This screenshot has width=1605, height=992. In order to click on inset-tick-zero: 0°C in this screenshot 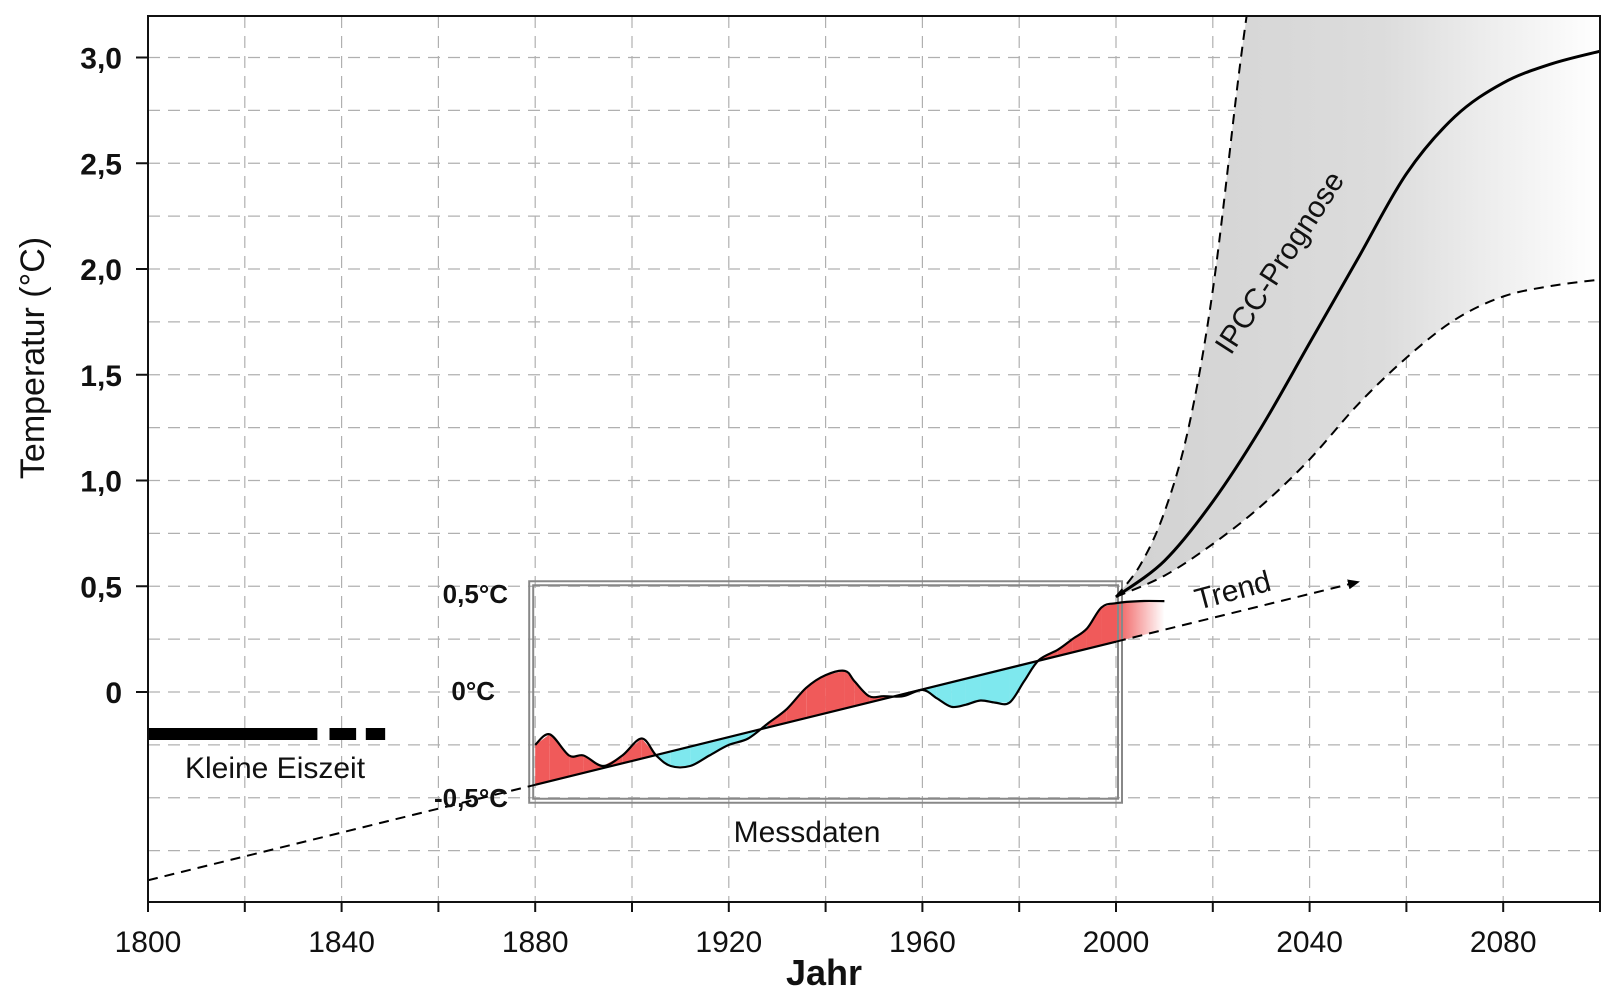, I will do `click(473, 691)`.